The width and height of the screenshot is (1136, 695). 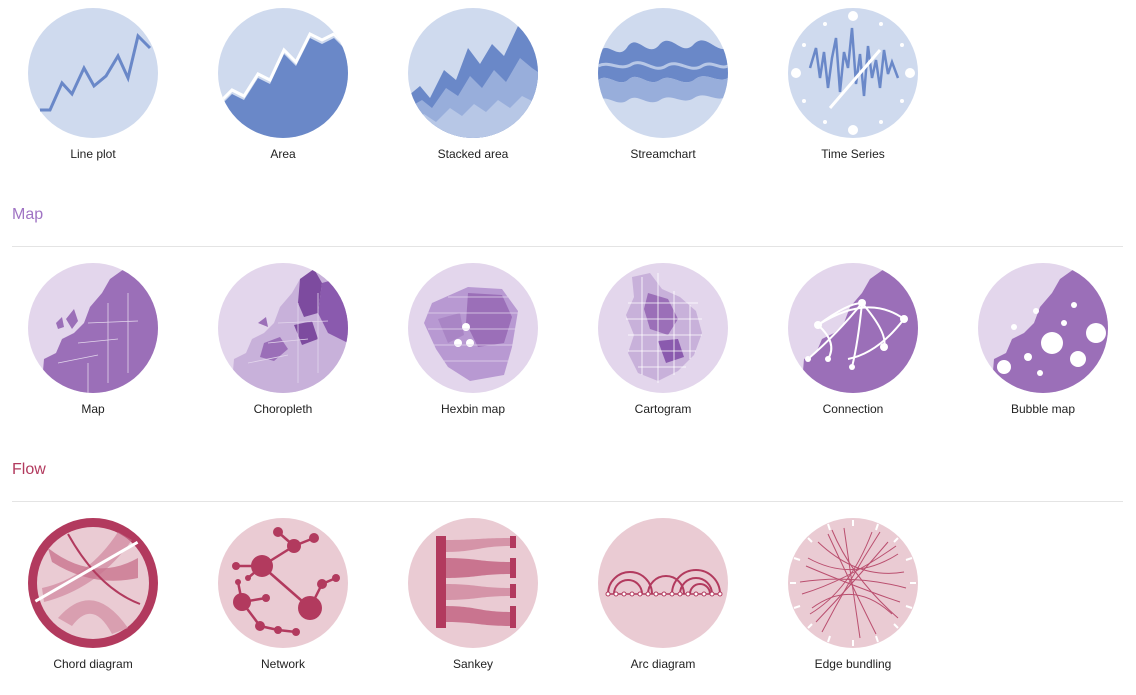 What do you see at coordinates (93, 583) in the screenshot?
I see `chord-diagram-icon` at bounding box center [93, 583].